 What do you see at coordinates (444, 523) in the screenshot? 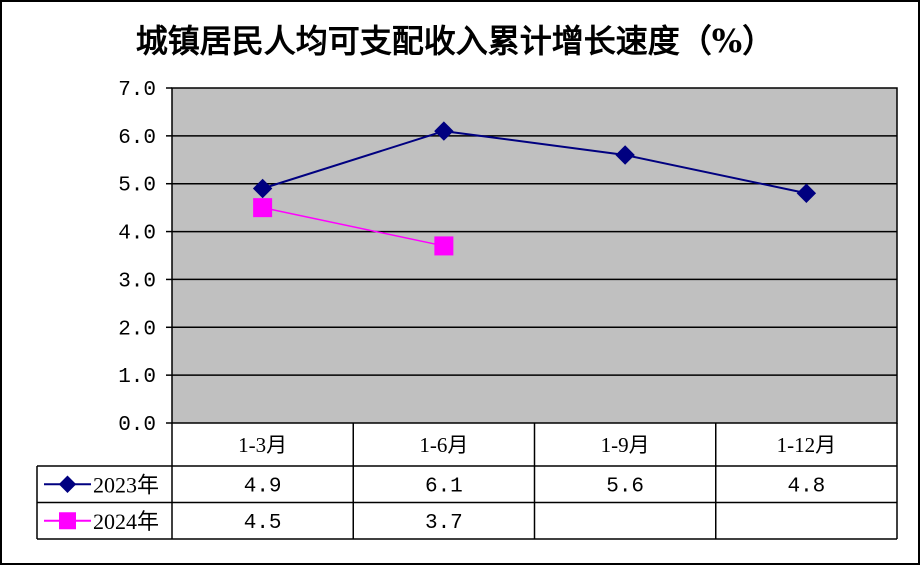
I see `table-cell-2024-1: 3.7` at bounding box center [444, 523].